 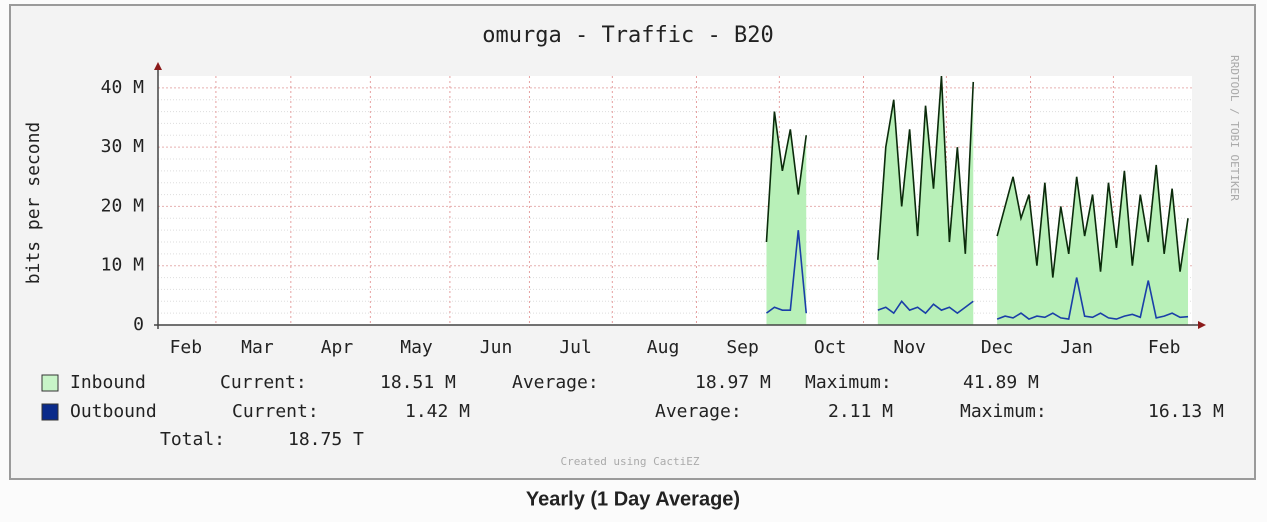 I want to click on side-note: RRDTOOL / TOBI OETIKER, so click(x=1234, y=128).